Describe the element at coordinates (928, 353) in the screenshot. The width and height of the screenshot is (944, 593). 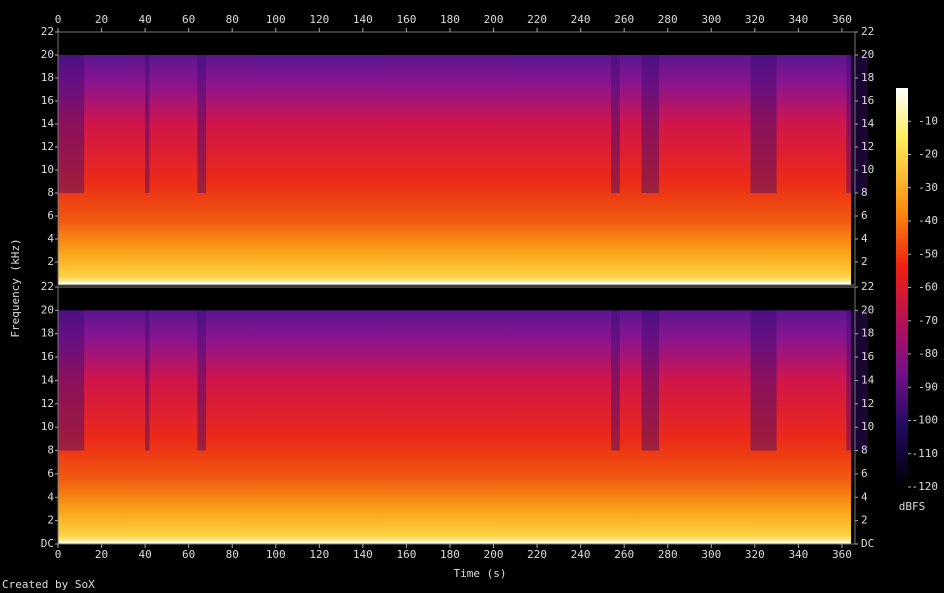
I see `colorbar-tick-label: -80` at that location.